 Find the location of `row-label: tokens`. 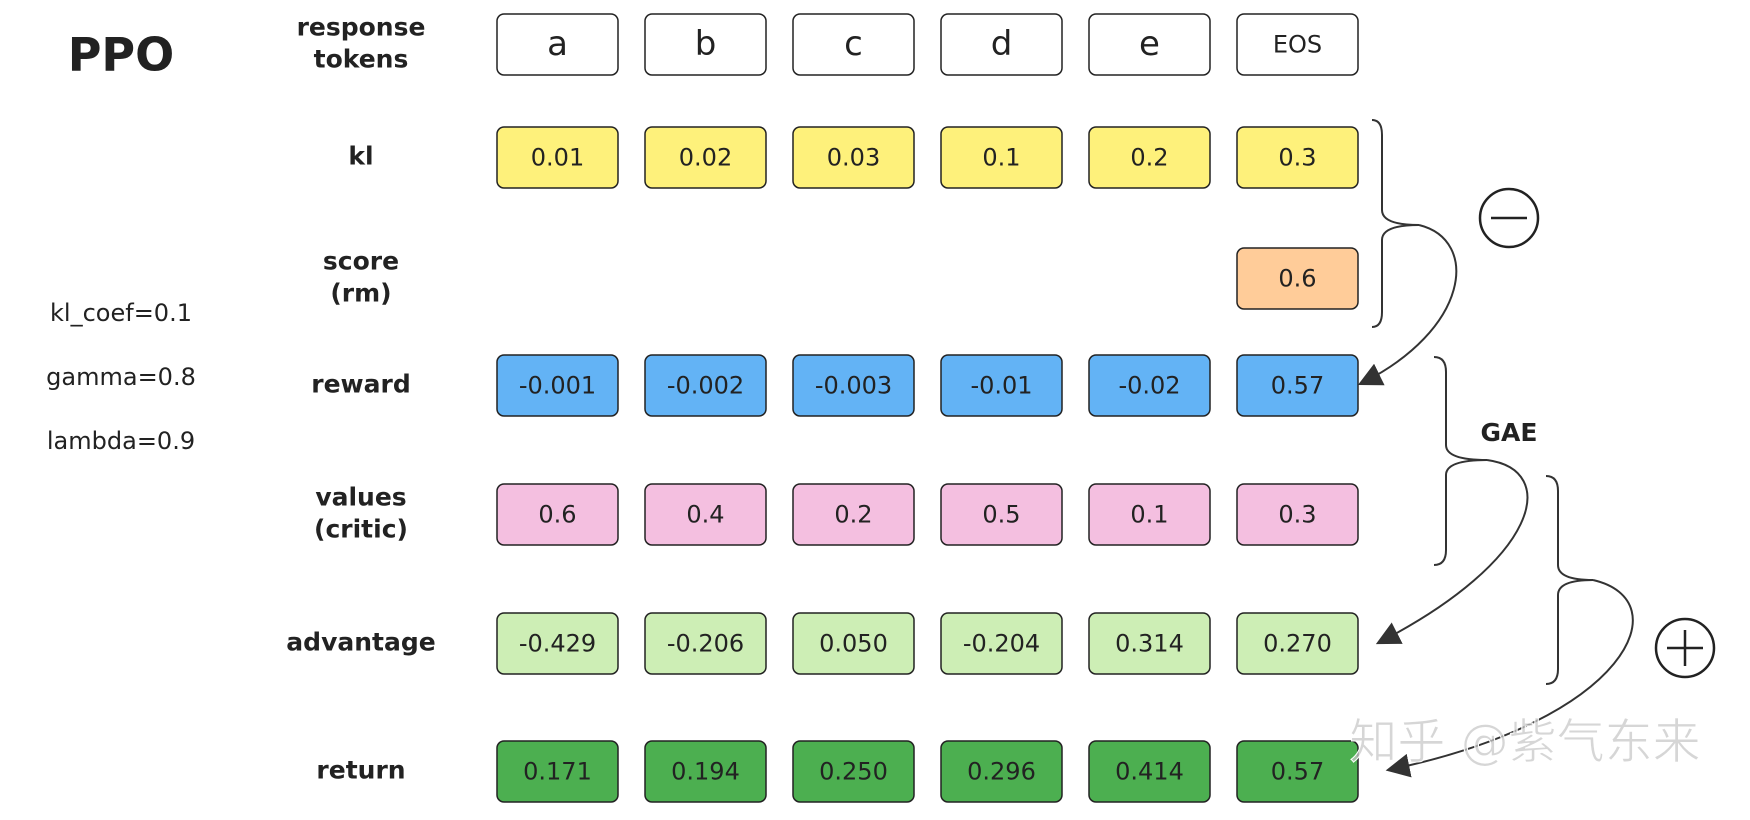

row-label: tokens is located at coordinates (361, 59).